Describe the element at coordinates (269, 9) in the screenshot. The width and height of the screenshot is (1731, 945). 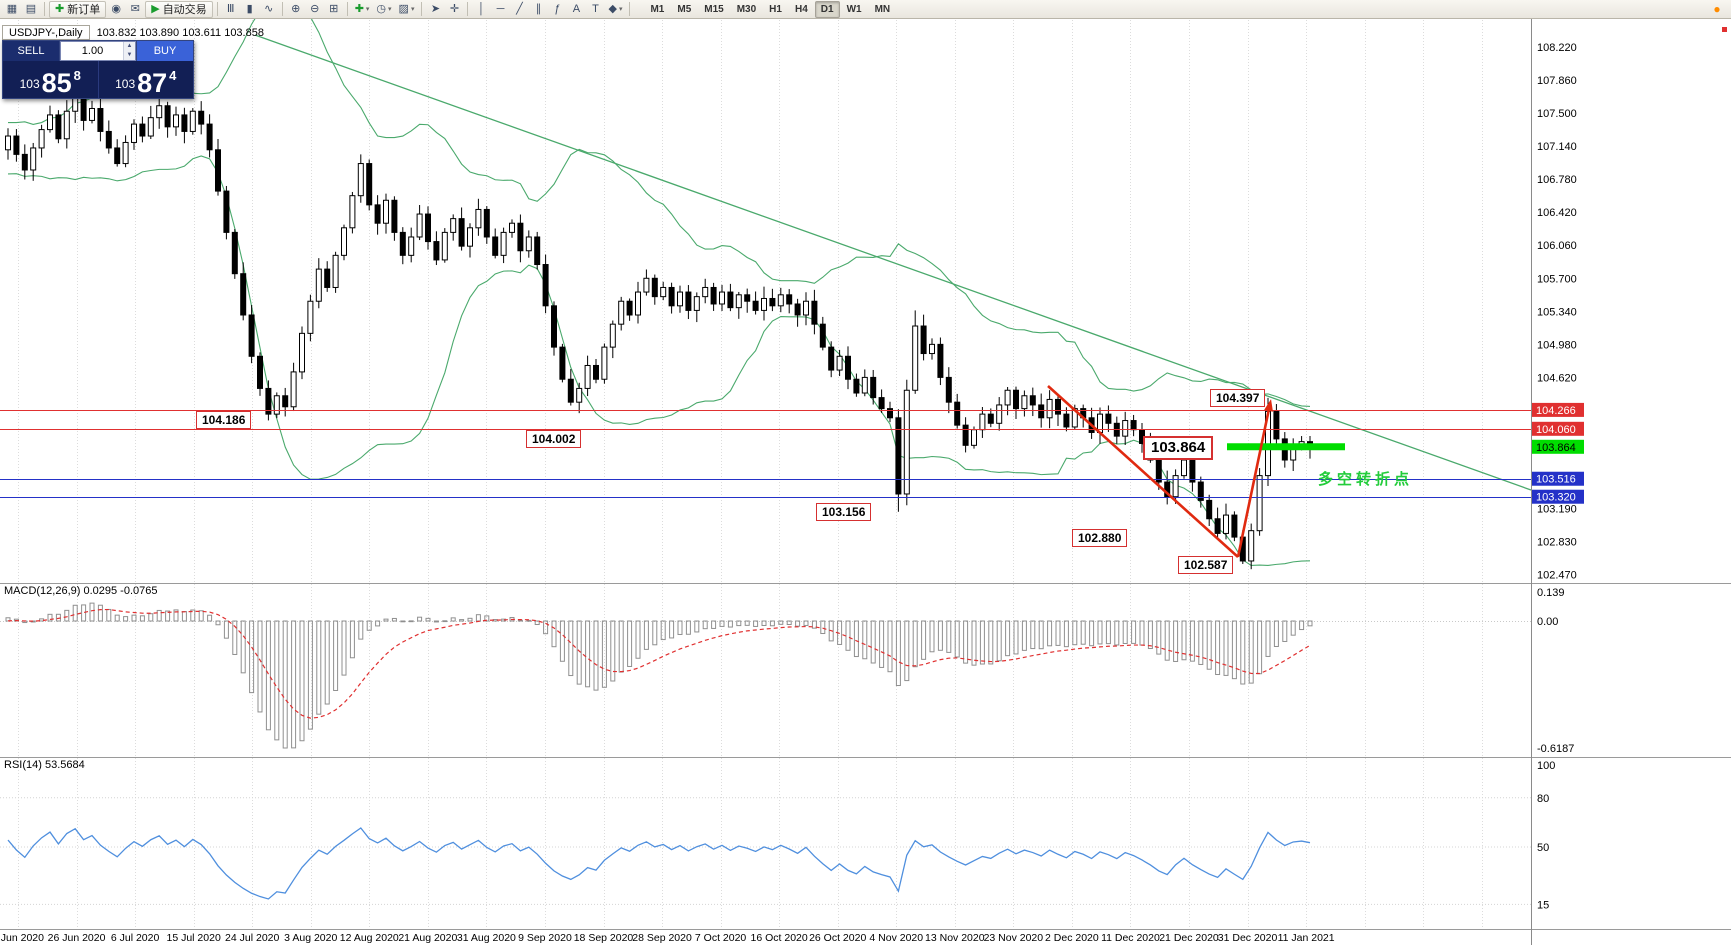
I see `line-chart-icon: ∿` at that location.